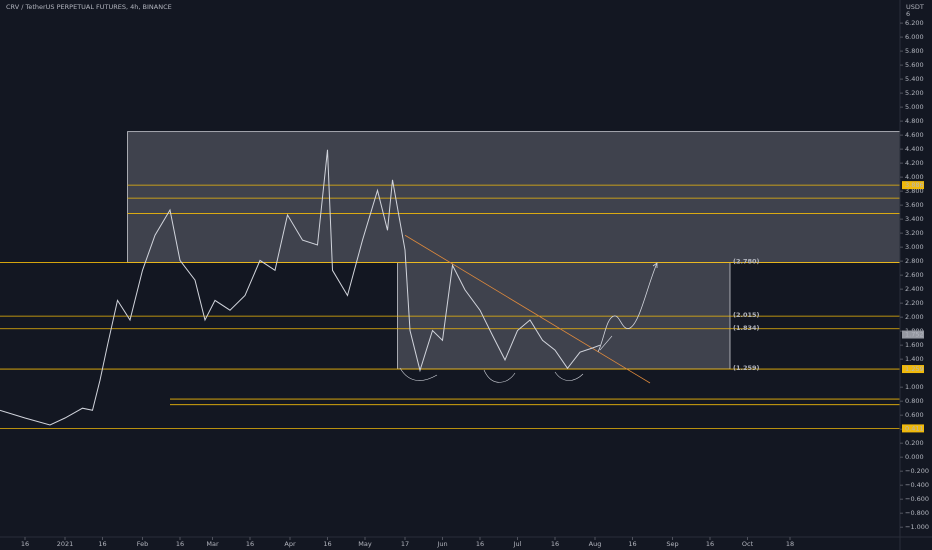  What do you see at coordinates (914, 51) in the screenshot?
I see `y-tick-label: 5.800` at bounding box center [914, 51].